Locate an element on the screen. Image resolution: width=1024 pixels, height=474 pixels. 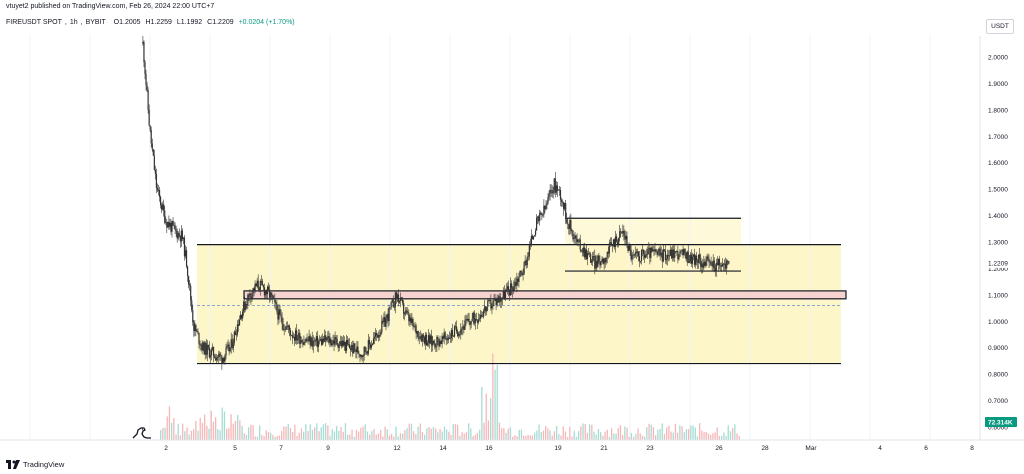
x-tick-label: 16 is located at coordinates (489, 448).